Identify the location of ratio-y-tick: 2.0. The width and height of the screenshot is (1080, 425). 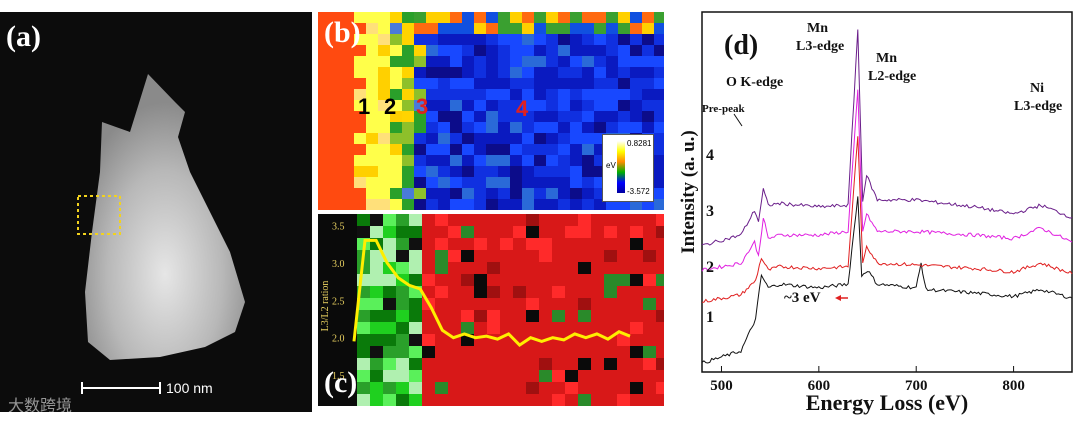
(338, 339).